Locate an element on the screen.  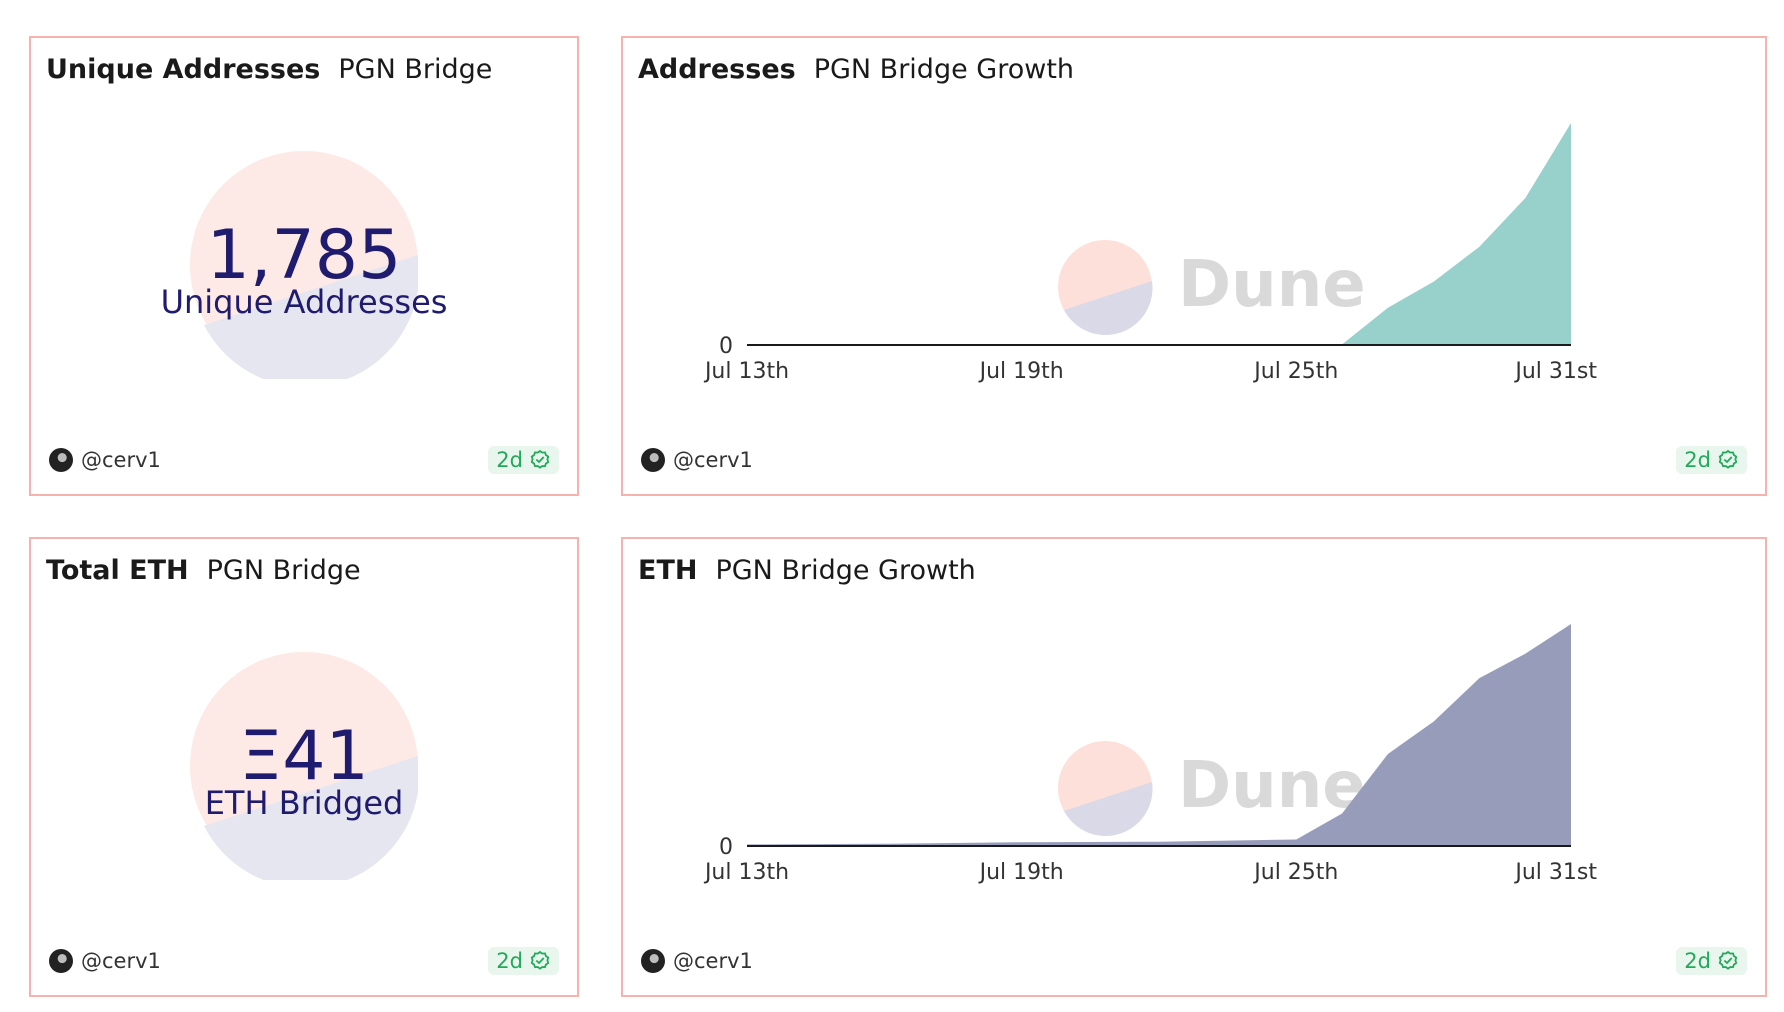
counter-value: 1,785 is located at coordinates (304, 255).